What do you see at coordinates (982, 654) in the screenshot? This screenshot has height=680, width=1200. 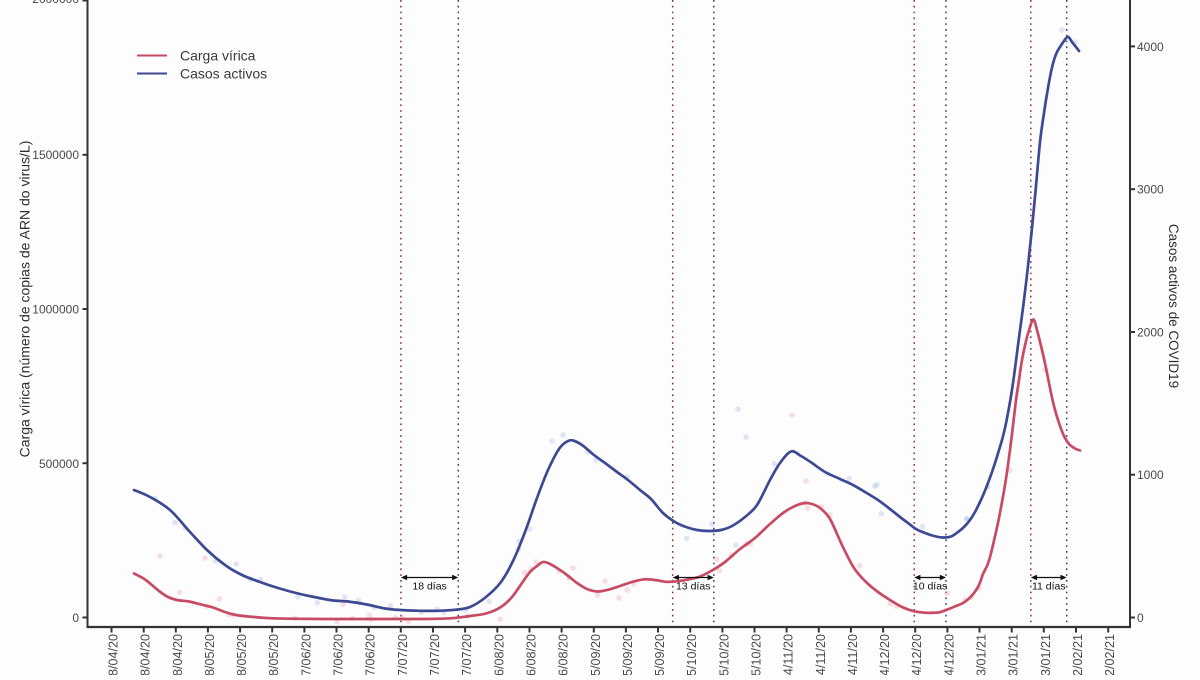 I see `svg-text: 3/01/21` at bounding box center [982, 654].